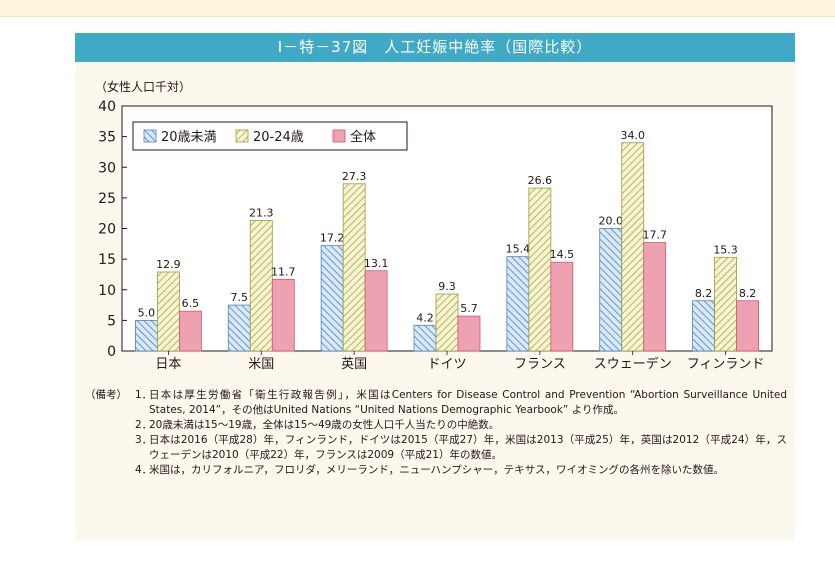 The image size is (835, 562). Describe the element at coordinates (261, 364) in the screenshot. I see `x-tick-label: 米国` at that location.